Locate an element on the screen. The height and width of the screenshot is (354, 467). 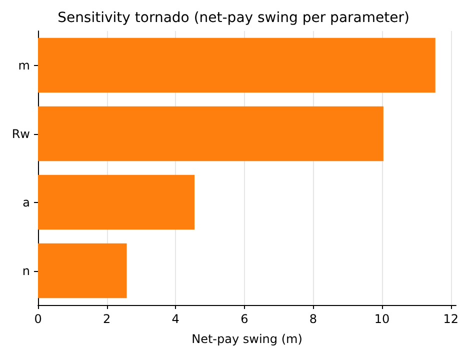
x-tick-label: 2 is located at coordinates (106, 319).